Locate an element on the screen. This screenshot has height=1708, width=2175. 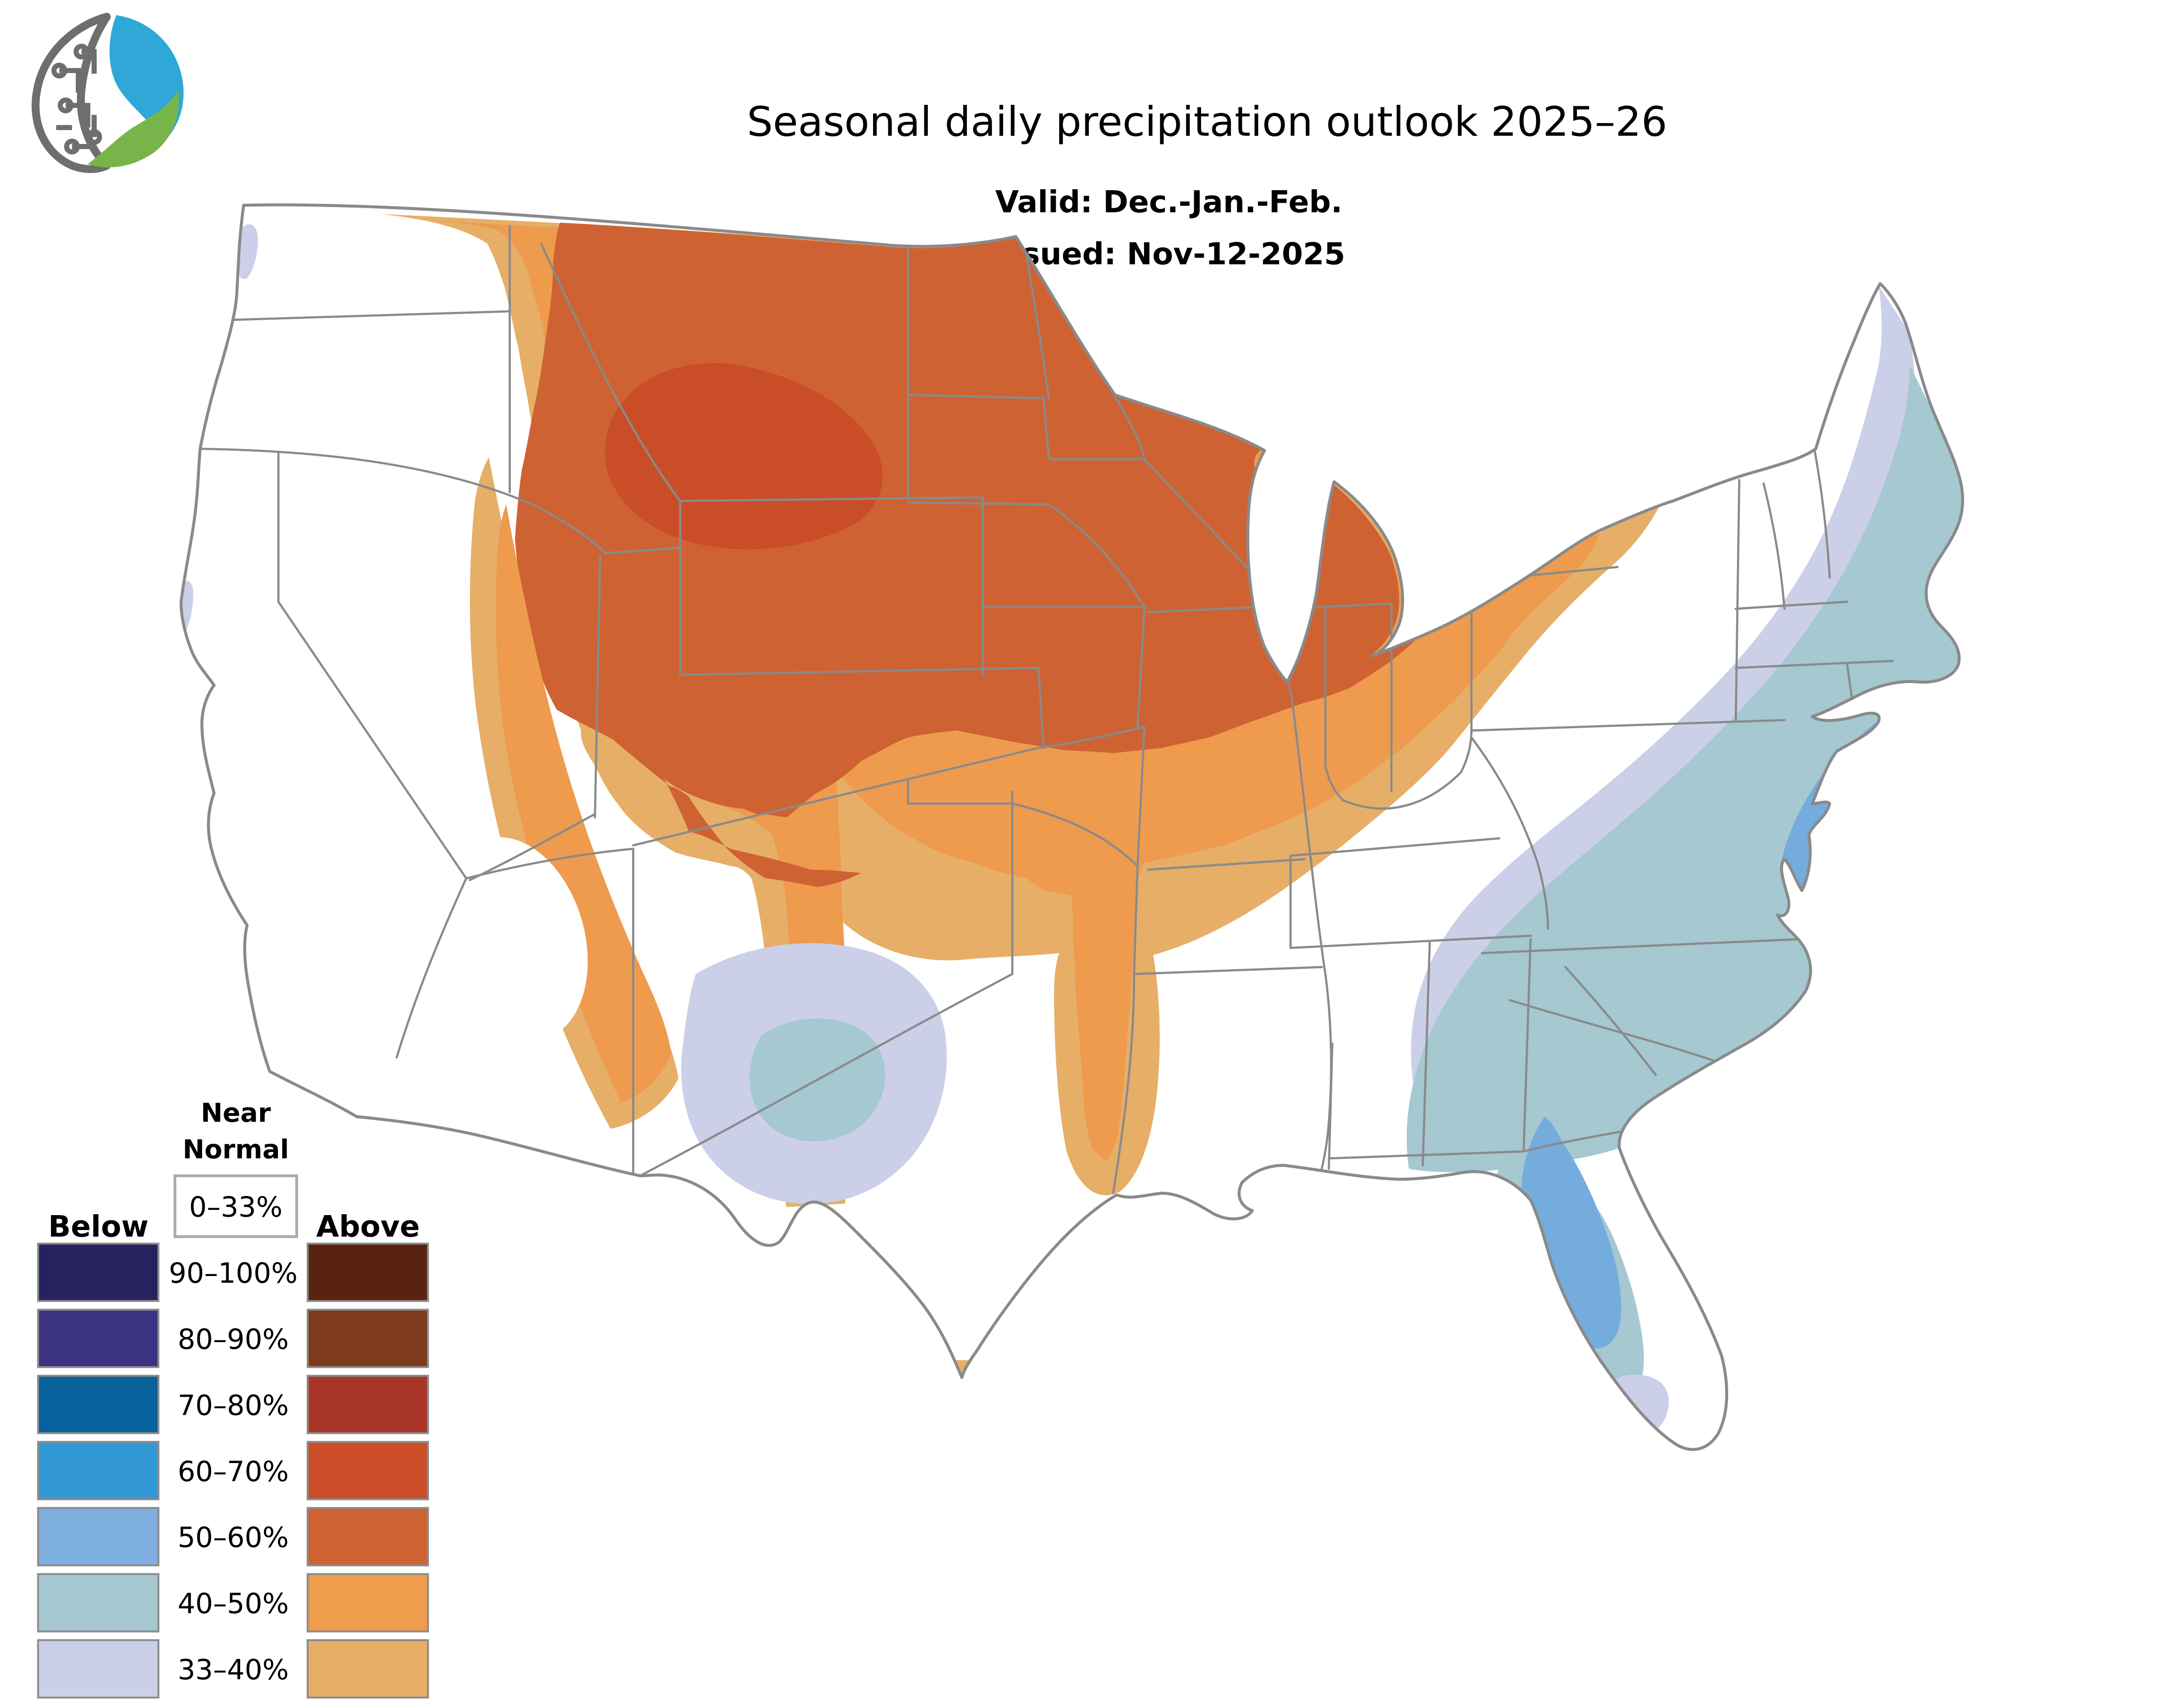
legend-below-header: Below is located at coordinates (98, 1227).